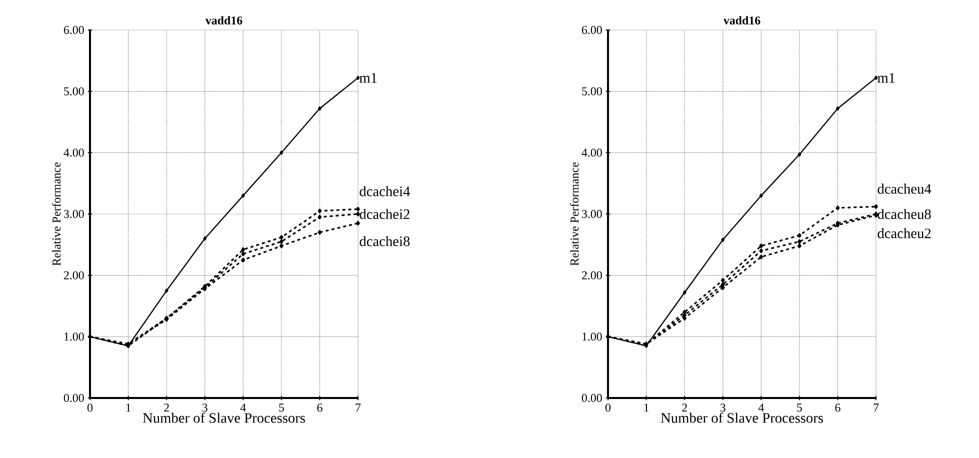 Image resolution: width=979 pixels, height=458 pixels. What do you see at coordinates (904, 214) in the screenshot?
I see `series-label: dcacheu8` at bounding box center [904, 214].